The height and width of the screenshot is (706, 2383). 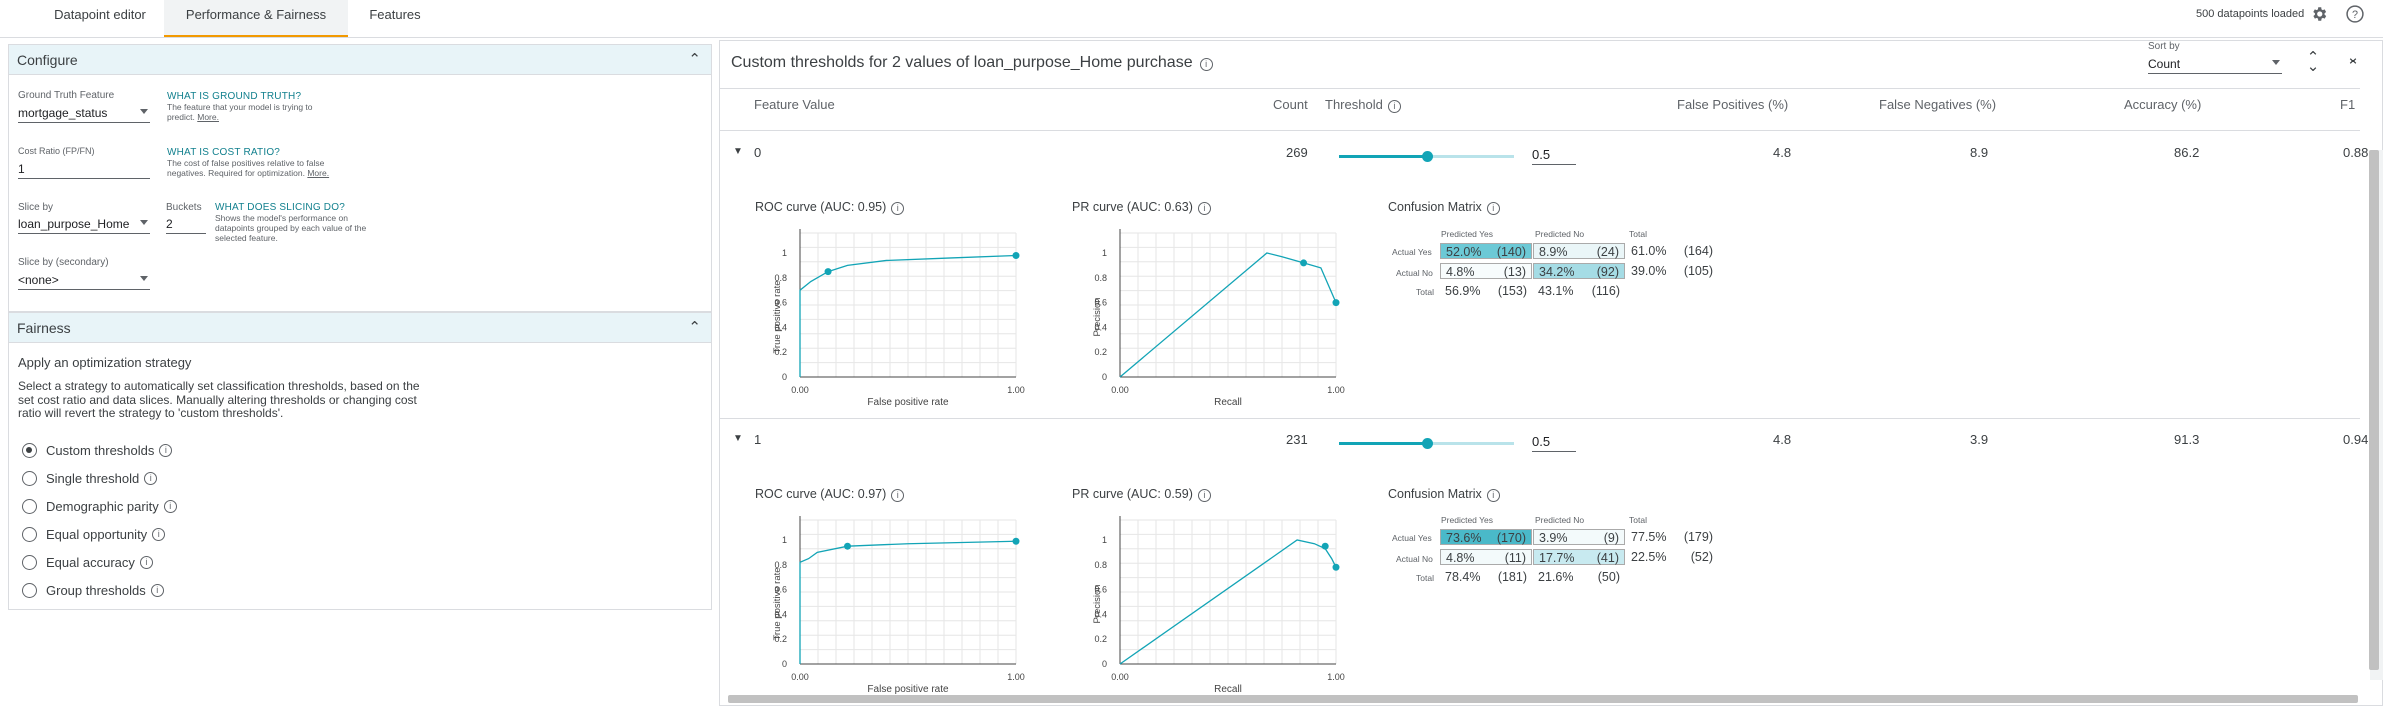 I want to click on expand-all-icon: ⌃ ⌄, so click(x=2313, y=62).